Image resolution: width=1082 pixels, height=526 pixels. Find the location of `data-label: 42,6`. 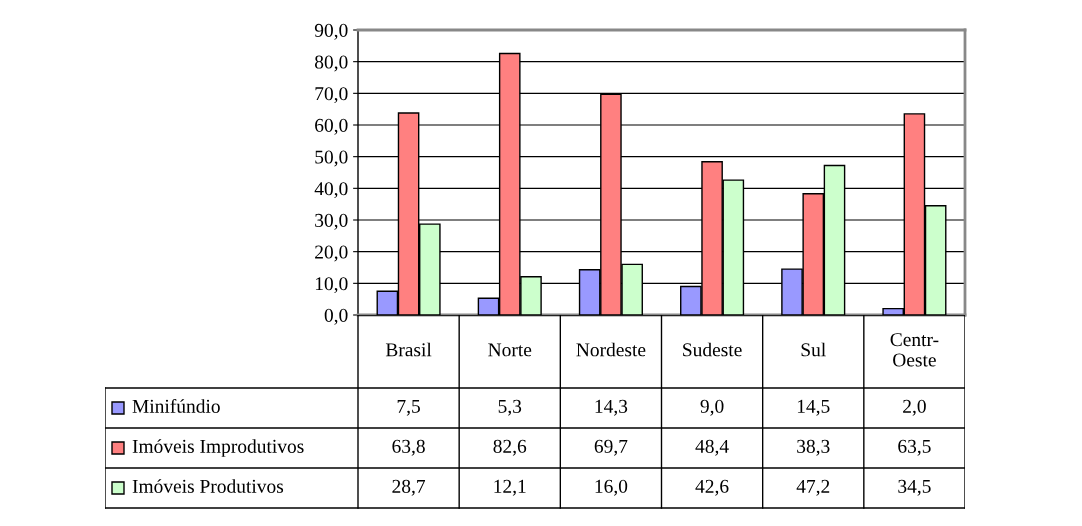

data-label: 42,6 is located at coordinates (712, 487).